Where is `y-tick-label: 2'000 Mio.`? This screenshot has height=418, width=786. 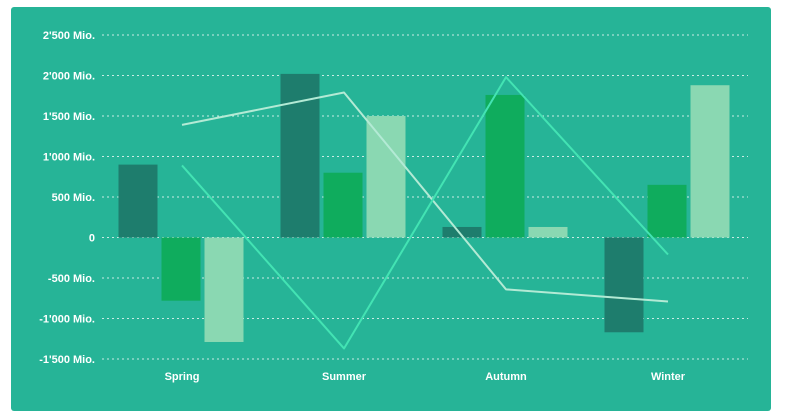
y-tick-label: 2'000 Mio. is located at coordinates (69, 77).